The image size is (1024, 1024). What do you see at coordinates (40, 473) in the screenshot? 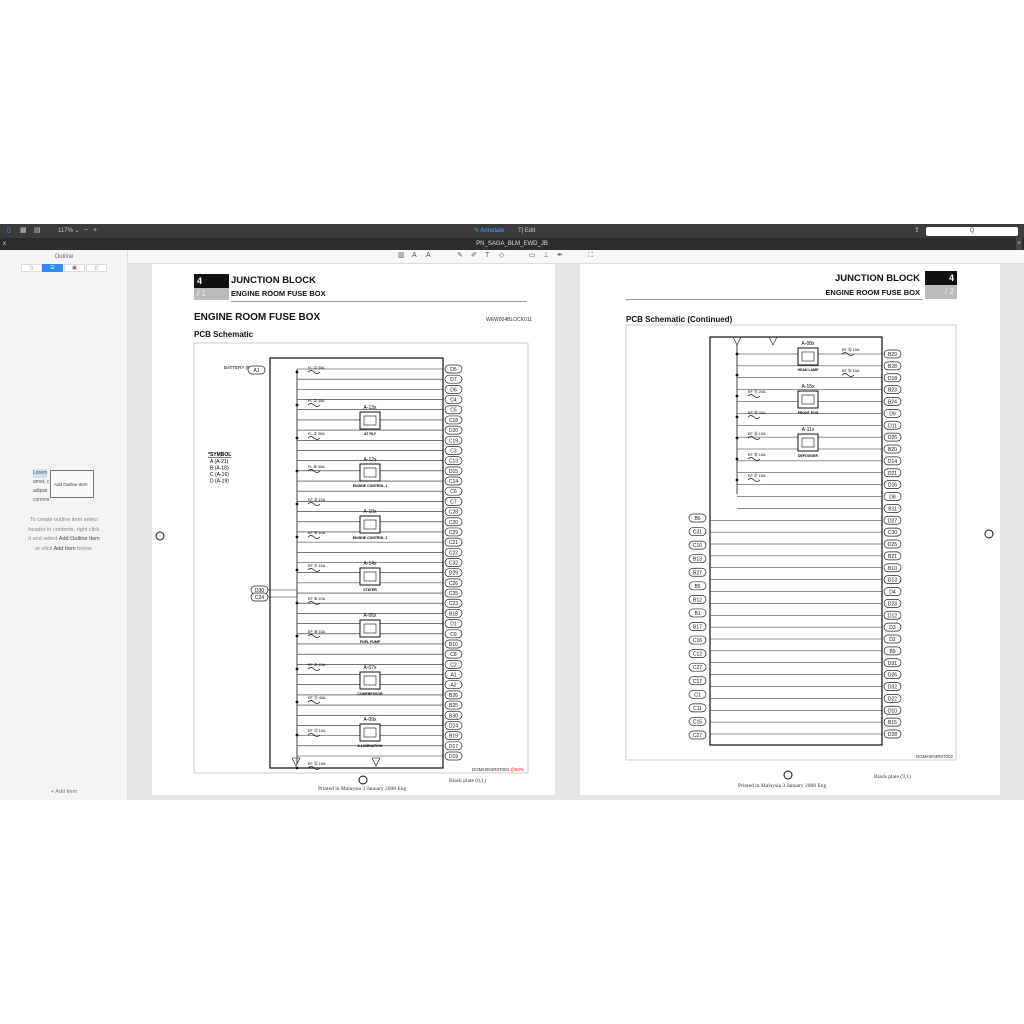
I see `illustration-line: Lorem` at bounding box center [40, 473].